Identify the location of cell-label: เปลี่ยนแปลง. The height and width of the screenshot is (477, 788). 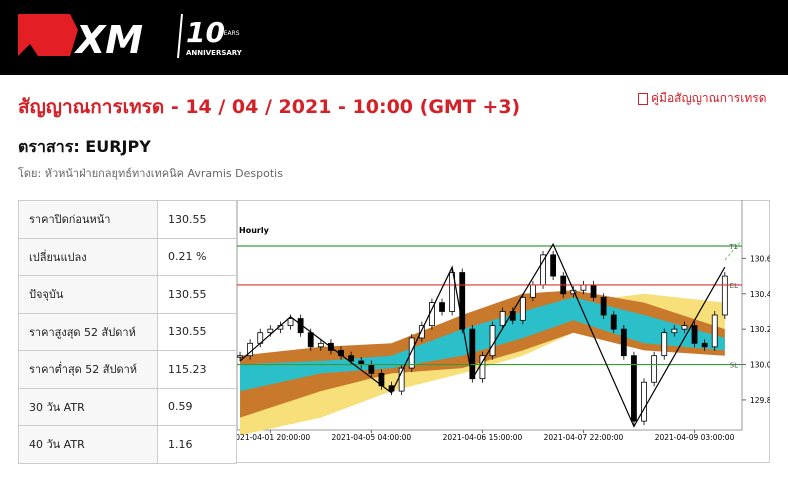
(88, 256).